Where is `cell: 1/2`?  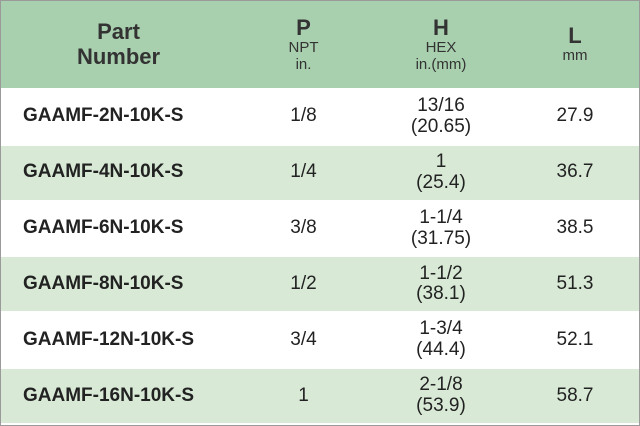 cell: 1/2 is located at coordinates (303, 285).